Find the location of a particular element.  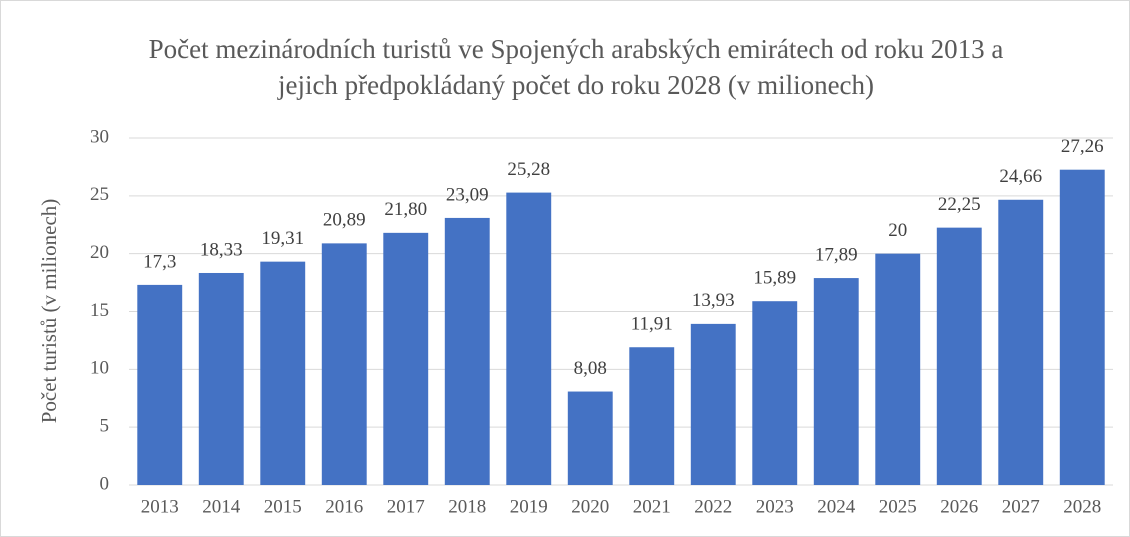

y-tick-label: 5 is located at coordinates (105, 426).